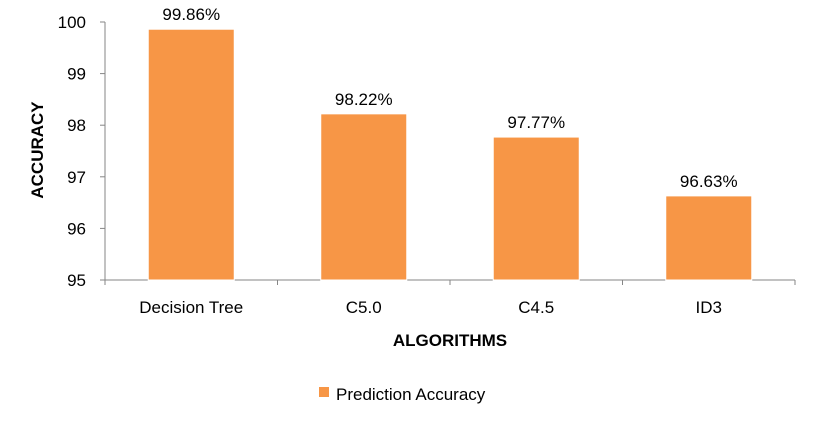 This screenshot has height=430, width=816. What do you see at coordinates (364, 99) in the screenshot?
I see `data-label: 98.22%` at bounding box center [364, 99].